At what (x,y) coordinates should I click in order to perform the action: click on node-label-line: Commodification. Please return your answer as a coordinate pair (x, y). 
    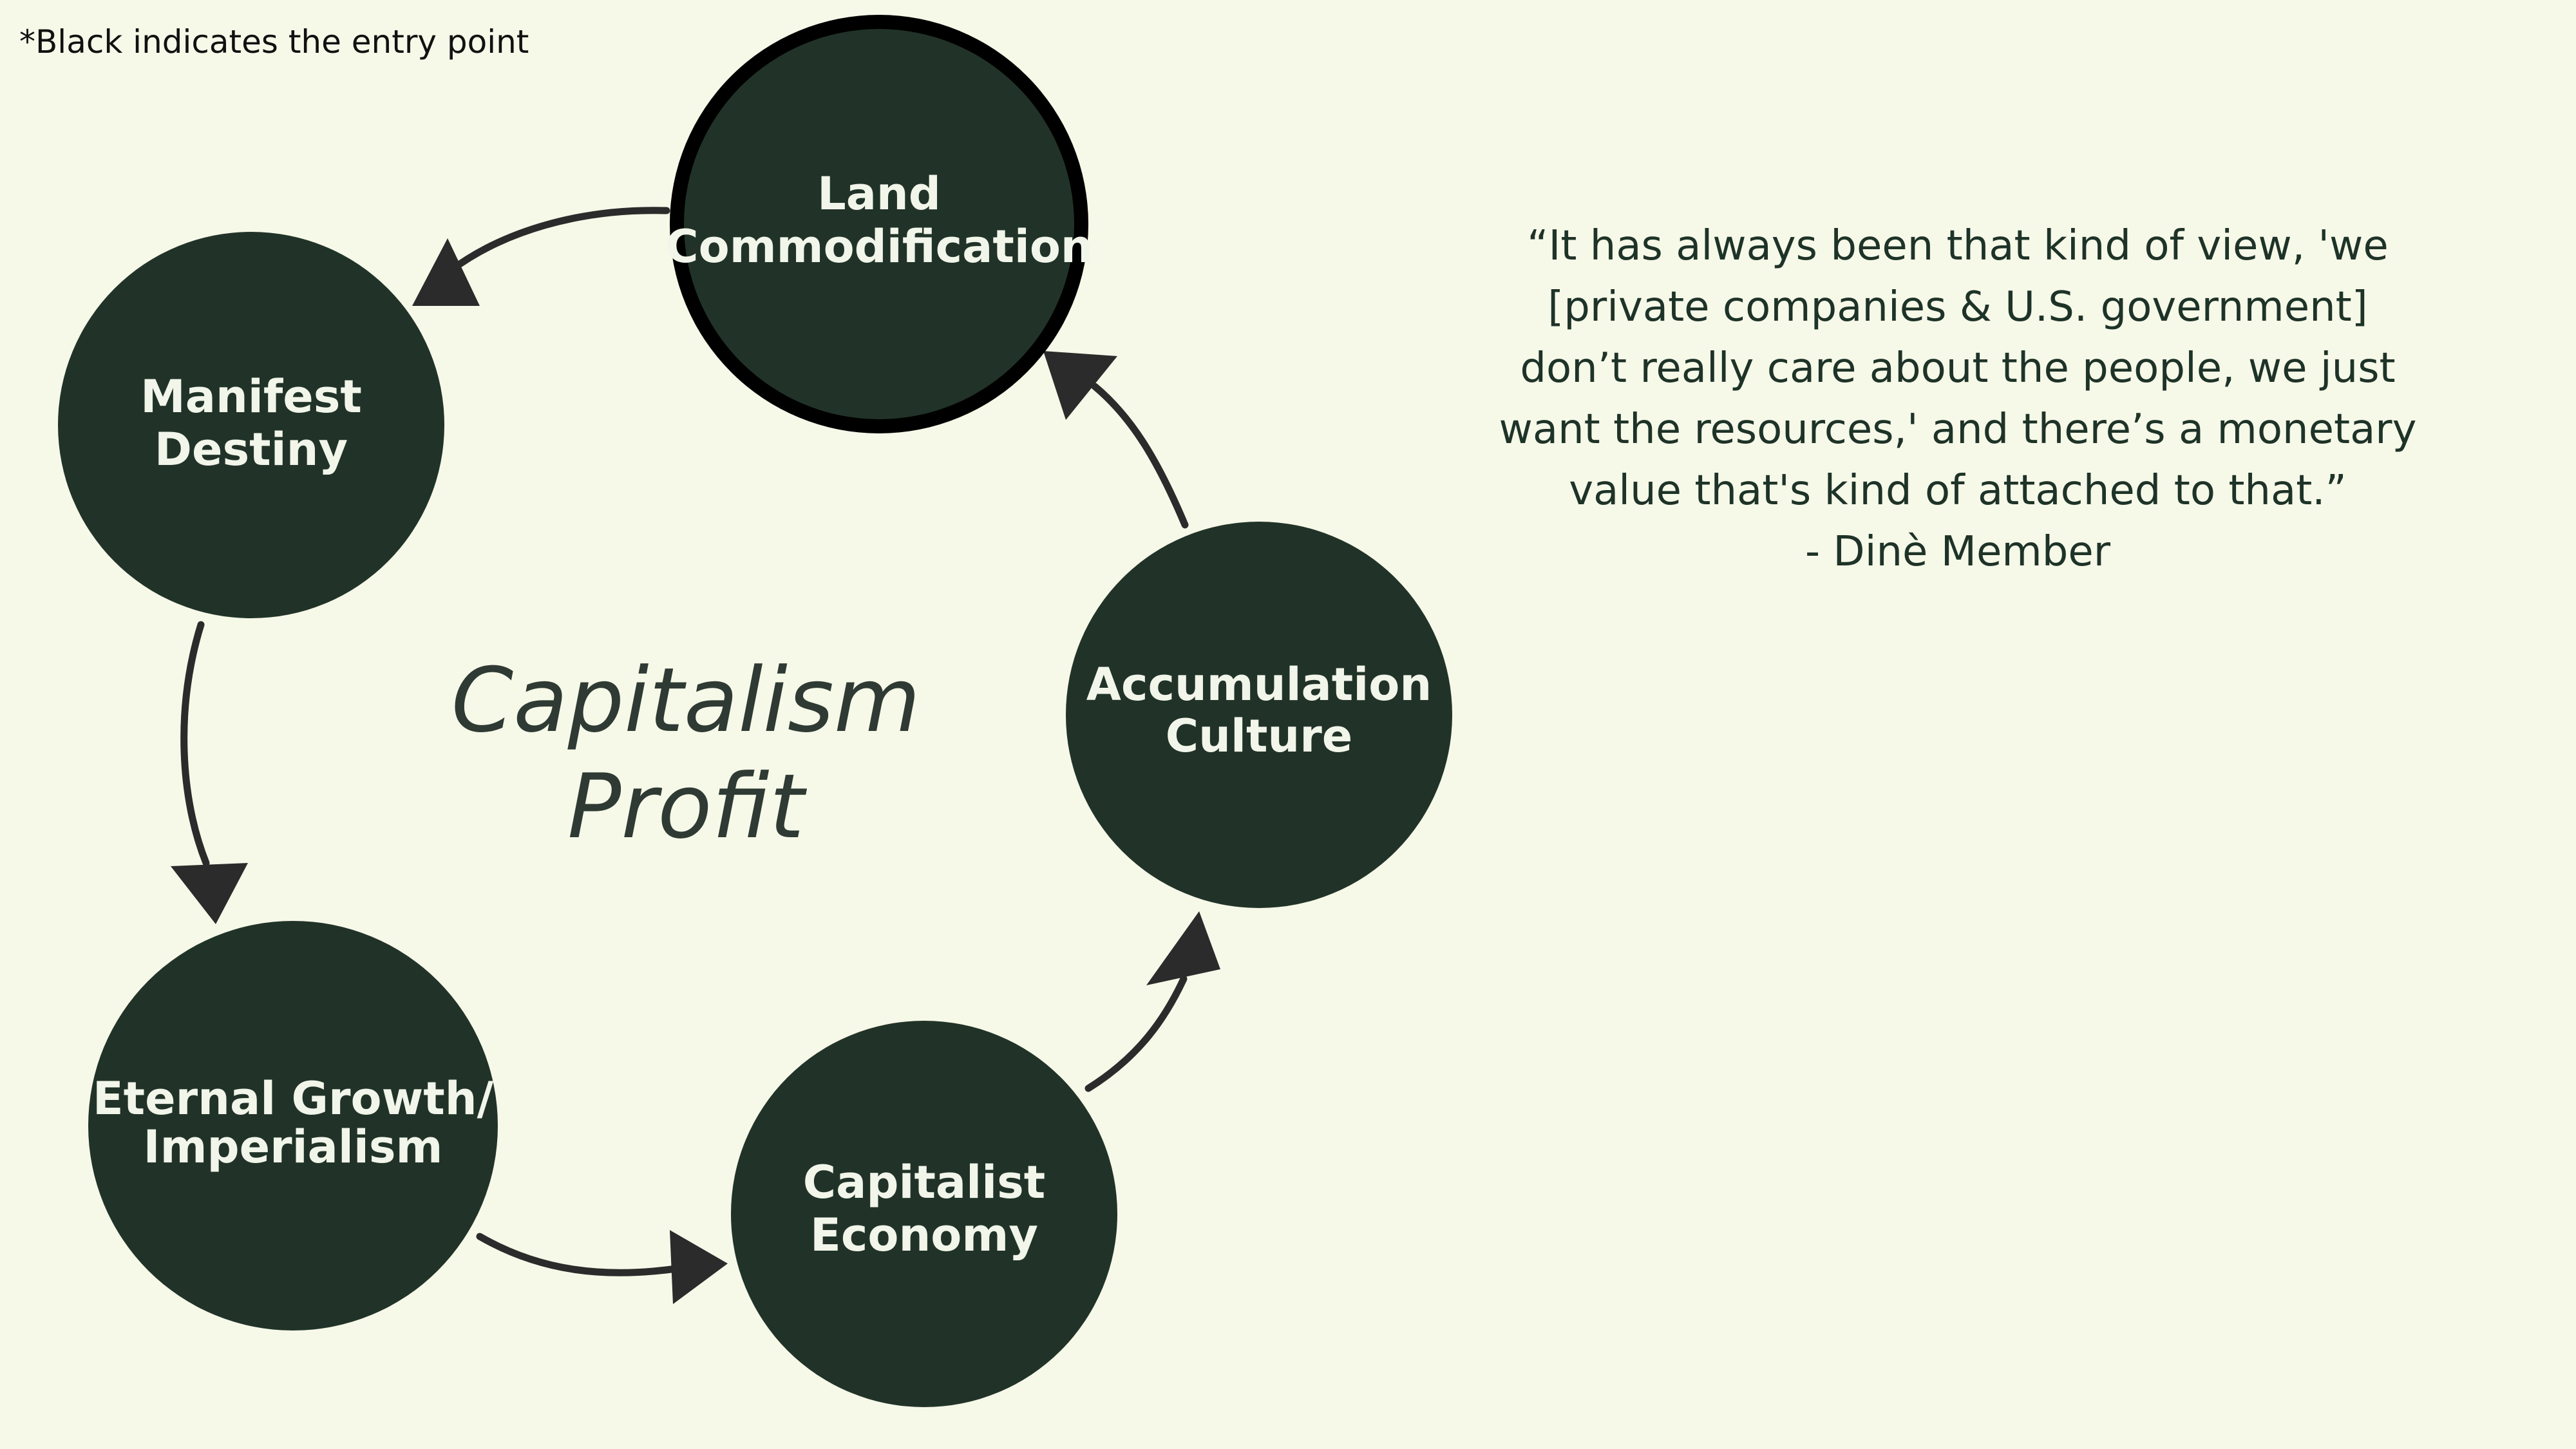
    Looking at the image, I should click on (879, 247).